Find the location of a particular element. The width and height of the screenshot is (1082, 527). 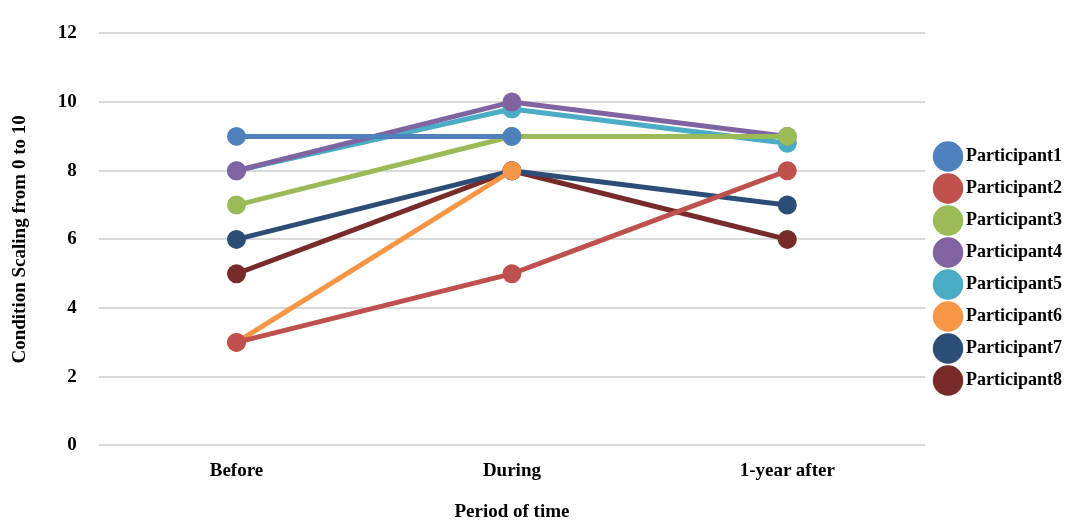

legend-label: Participant4 is located at coordinates (1014, 251).